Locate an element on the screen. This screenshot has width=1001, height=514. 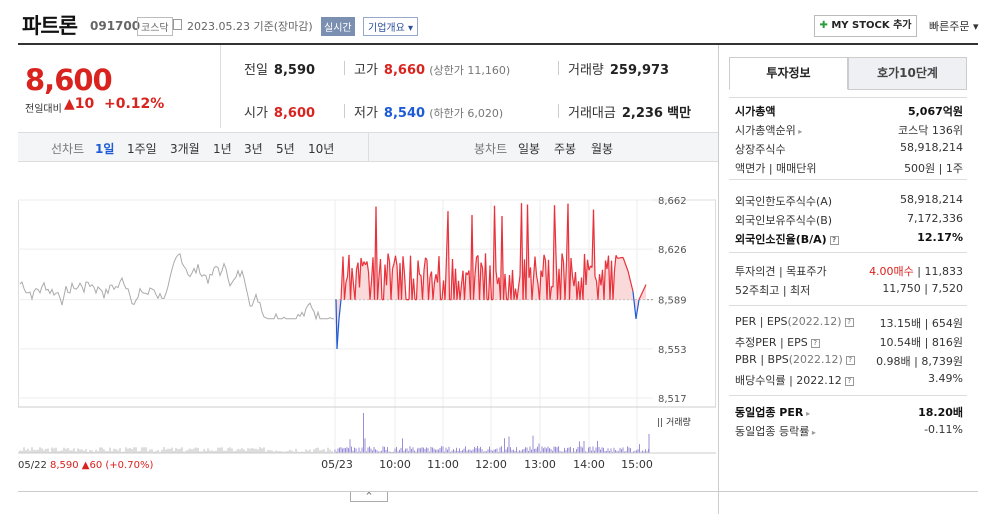
stat-unit: 백만 is located at coordinates (679, 113).